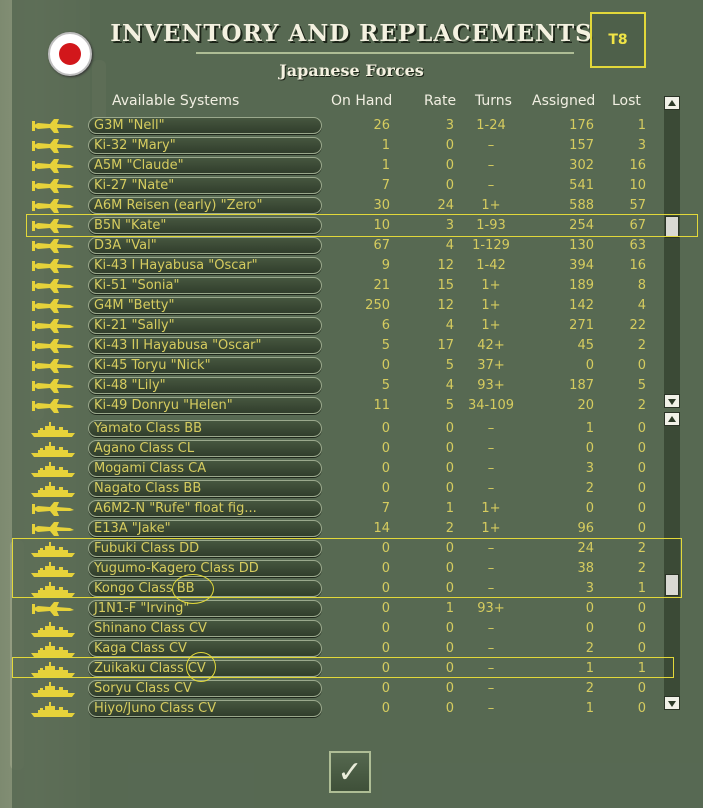 The height and width of the screenshot is (808, 703). I want to click on system-name: J1N1-F "Irving", so click(142, 608).